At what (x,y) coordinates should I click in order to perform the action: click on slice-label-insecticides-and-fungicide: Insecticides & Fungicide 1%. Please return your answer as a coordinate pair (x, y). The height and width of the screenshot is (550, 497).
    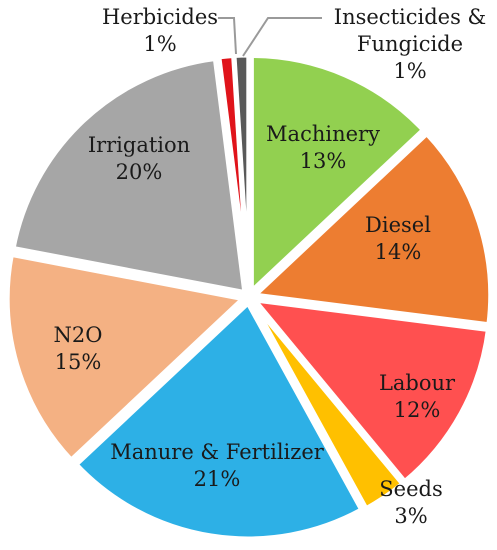
    Looking at the image, I should click on (410, 44).